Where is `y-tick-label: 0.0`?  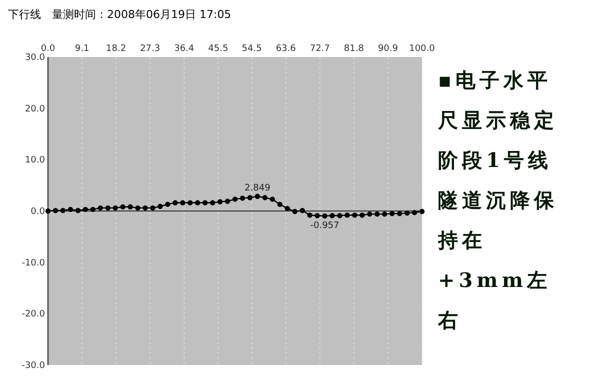
y-tick-label: 0.0 is located at coordinates (38, 212).